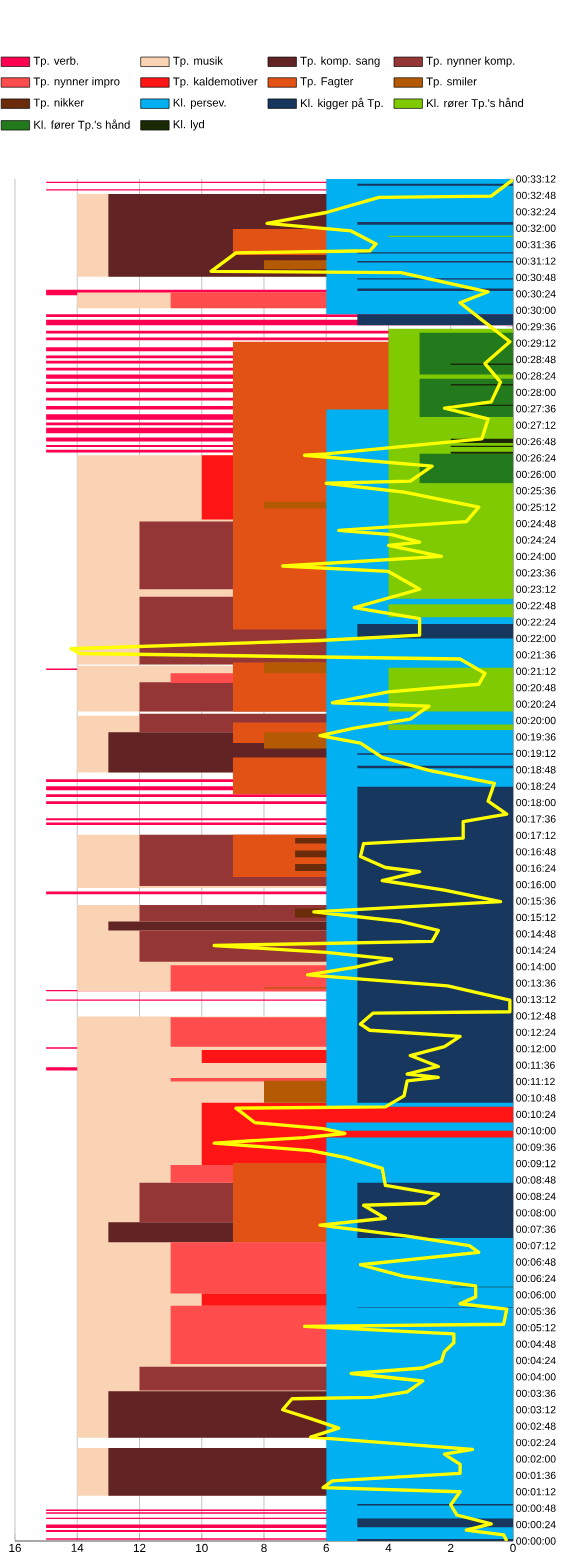  Describe the element at coordinates (536, 819) in the screenshot. I see `y-tick-label: 00:17:36` at that location.